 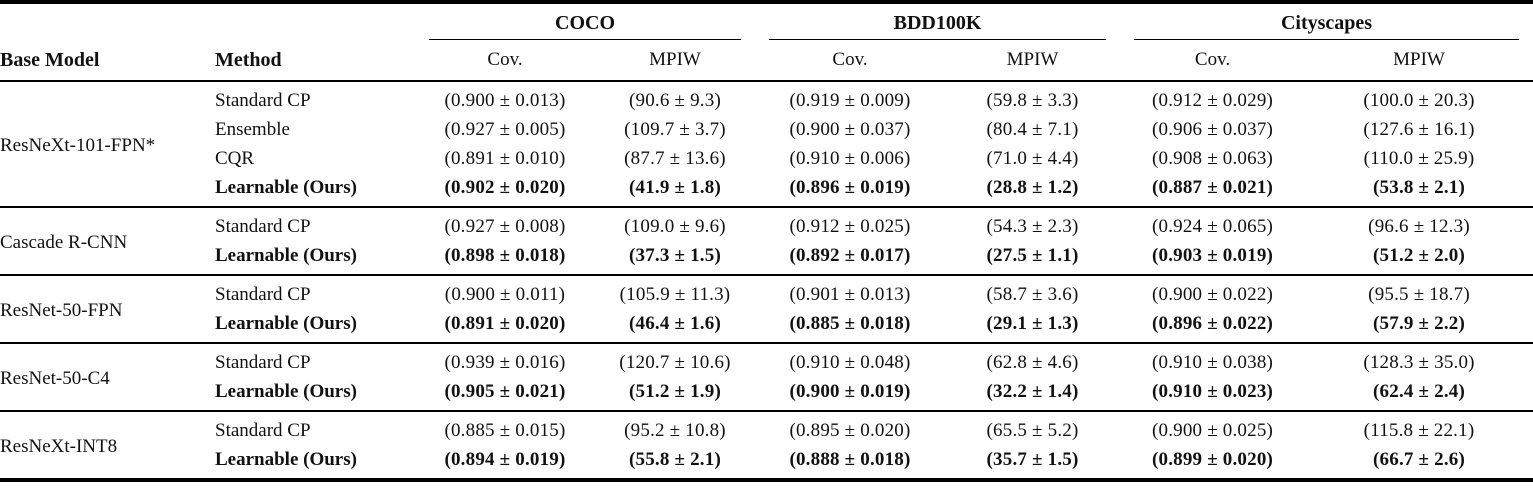 I want to click on value-cell: (109.7 ± 3.7), so click(x=675, y=129).